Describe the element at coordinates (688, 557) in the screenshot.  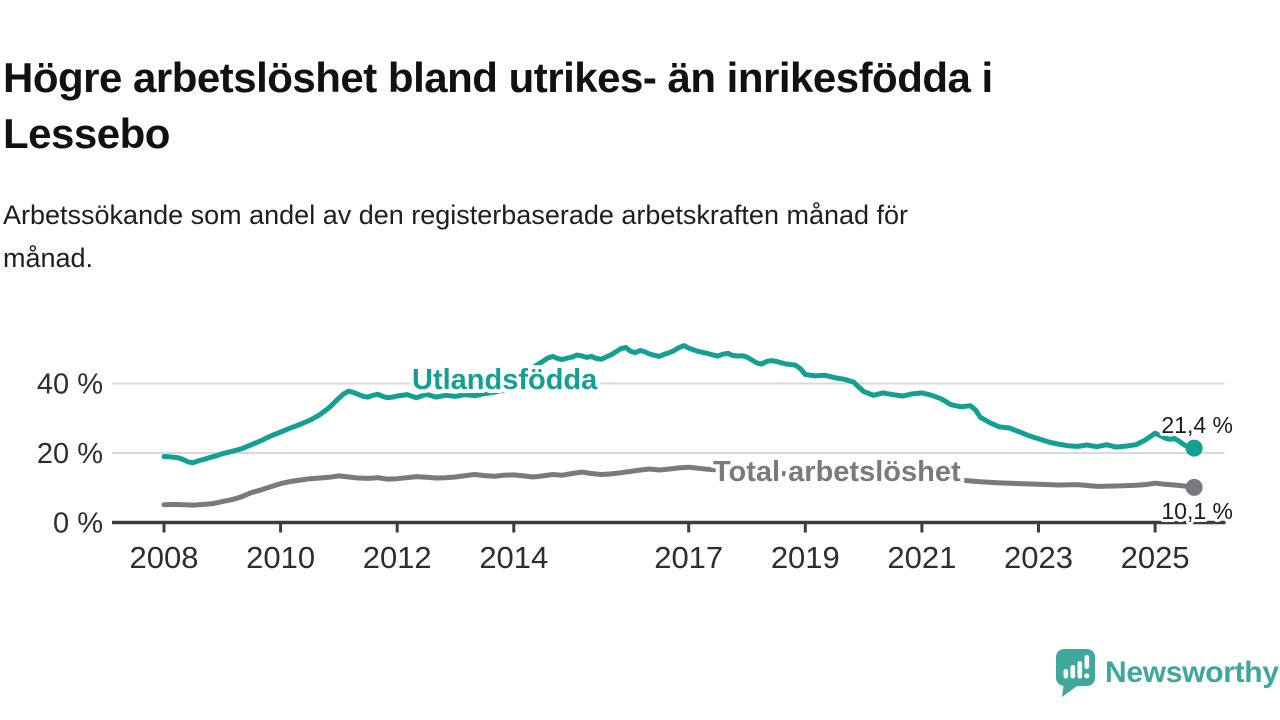
I see `x-tick-label: 2017` at that location.